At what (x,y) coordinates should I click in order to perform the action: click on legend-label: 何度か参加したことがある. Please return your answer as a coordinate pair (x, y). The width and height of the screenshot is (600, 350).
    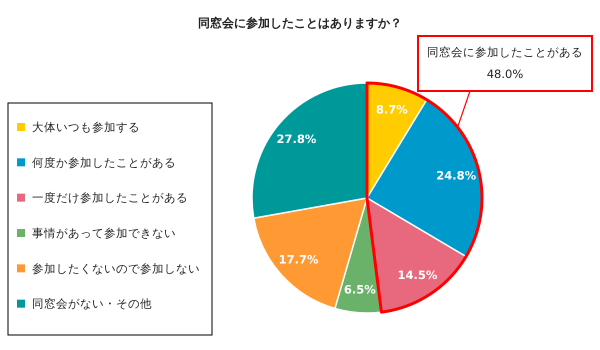
    Looking at the image, I should click on (104, 162).